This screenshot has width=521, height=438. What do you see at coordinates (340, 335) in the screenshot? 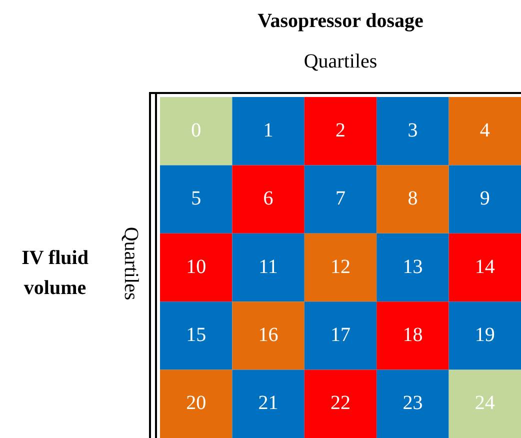
I see `data-label: 17` at bounding box center [340, 335].